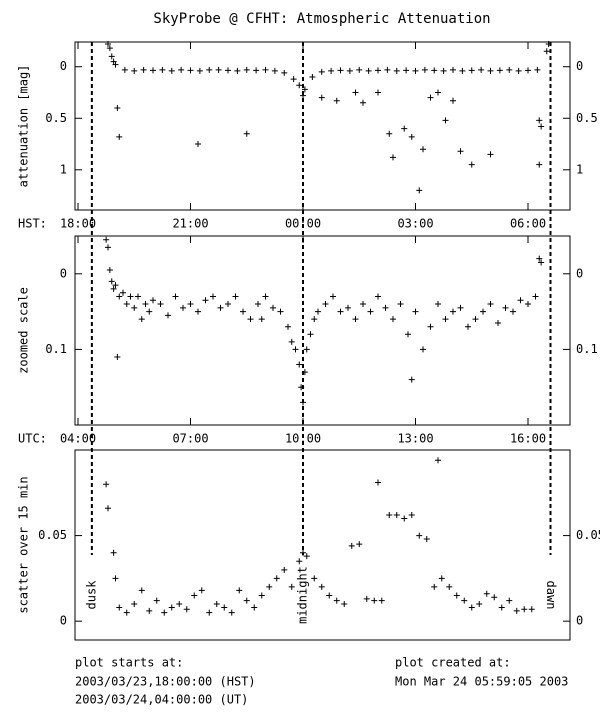 The image size is (600, 724). I want to click on marker-label: dusk, so click(91, 595).